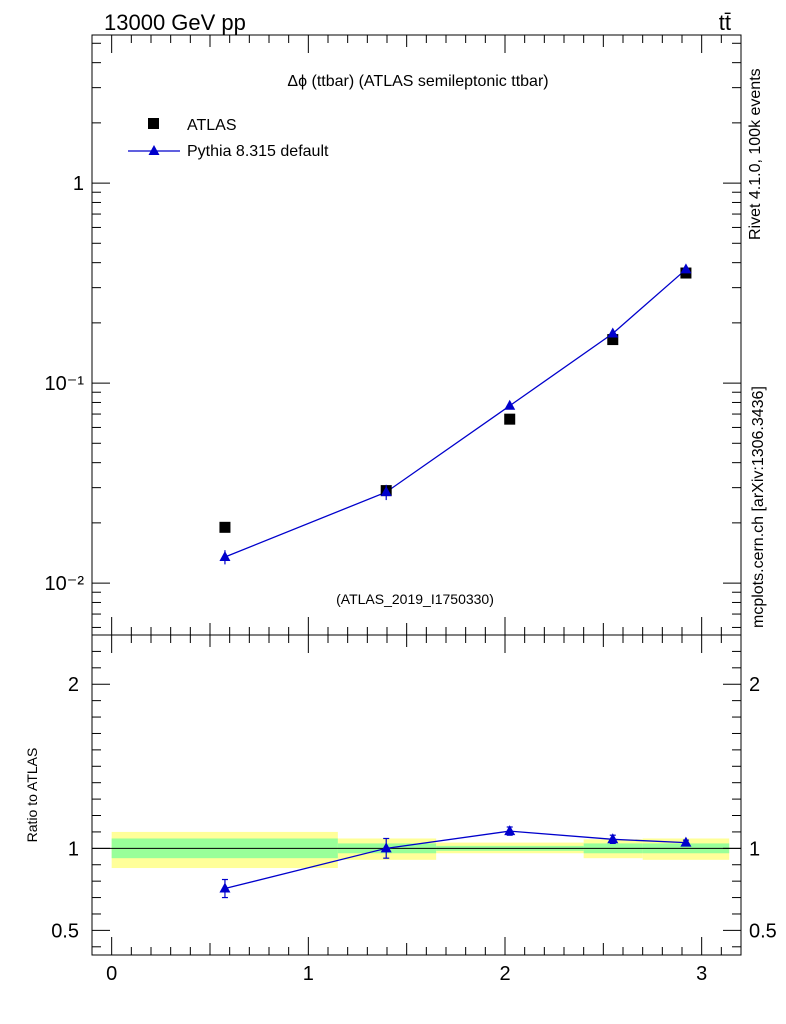 Image resolution: width=786 pixels, height=1024 pixels. I want to click on ratio-x-tick-label: 1, so click(308, 974).